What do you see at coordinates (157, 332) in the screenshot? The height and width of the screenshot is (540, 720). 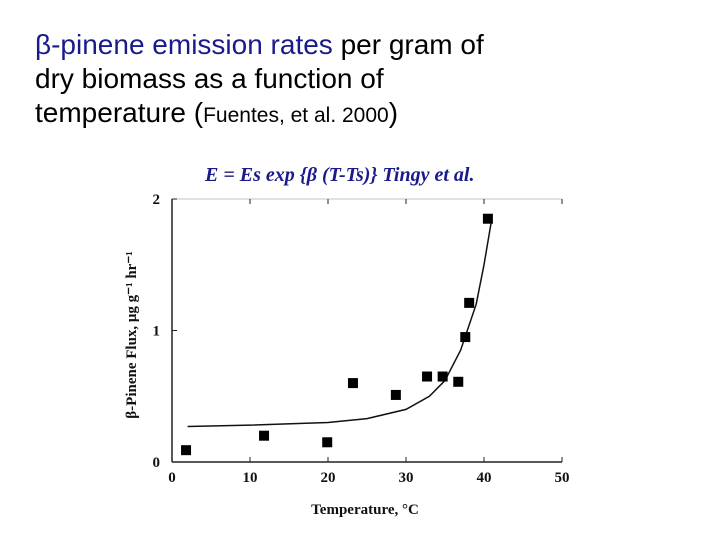 I see `y-tick-label: 1` at bounding box center [157, 332].